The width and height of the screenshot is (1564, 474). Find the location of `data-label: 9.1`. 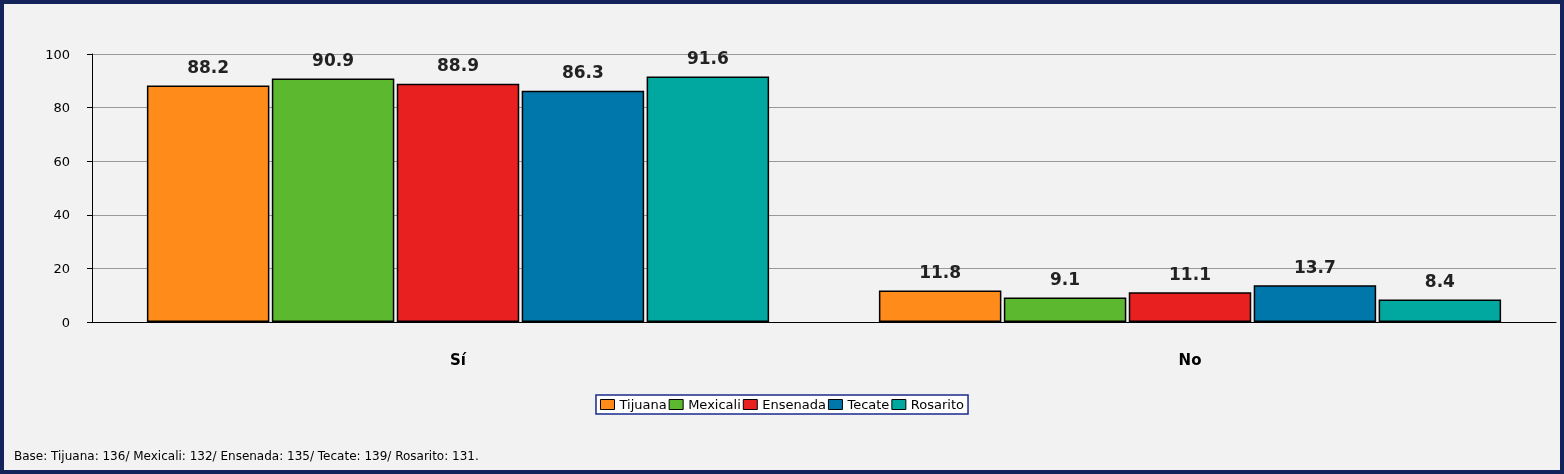

data-label: 9.1 is located at coordinates (1065, 279).